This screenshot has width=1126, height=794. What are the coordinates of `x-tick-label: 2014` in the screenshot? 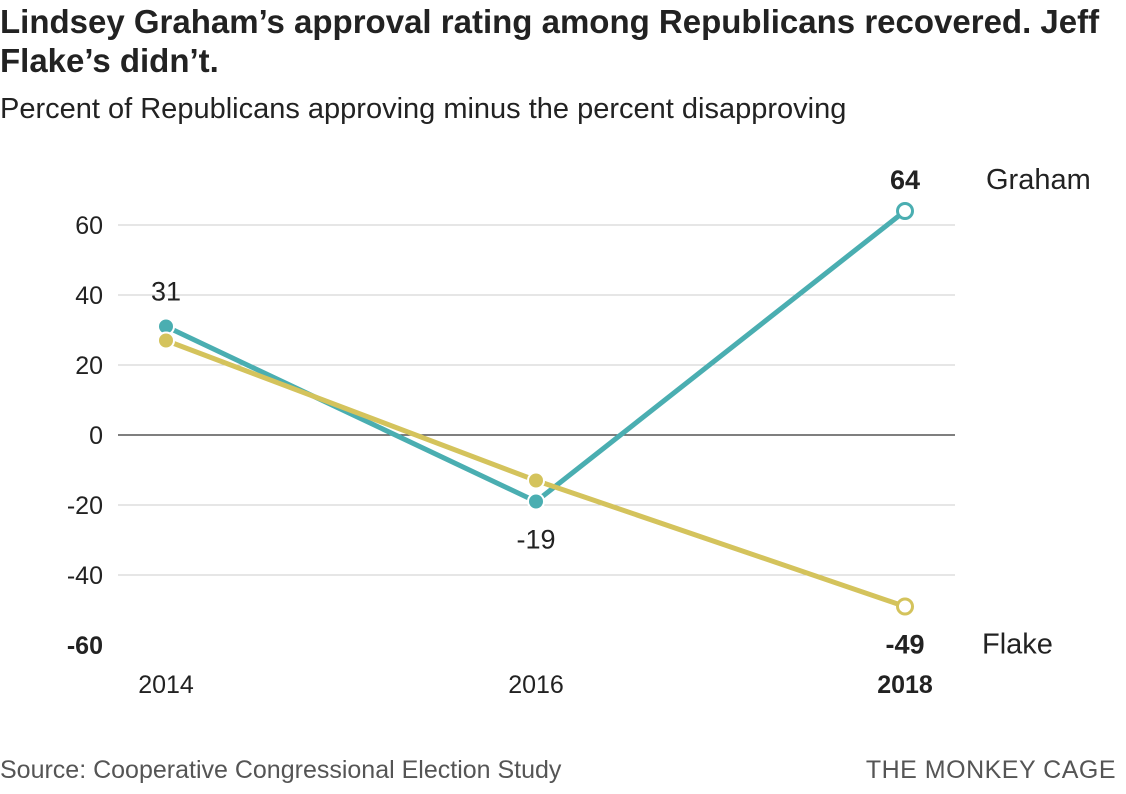 It's located at (166, 685).